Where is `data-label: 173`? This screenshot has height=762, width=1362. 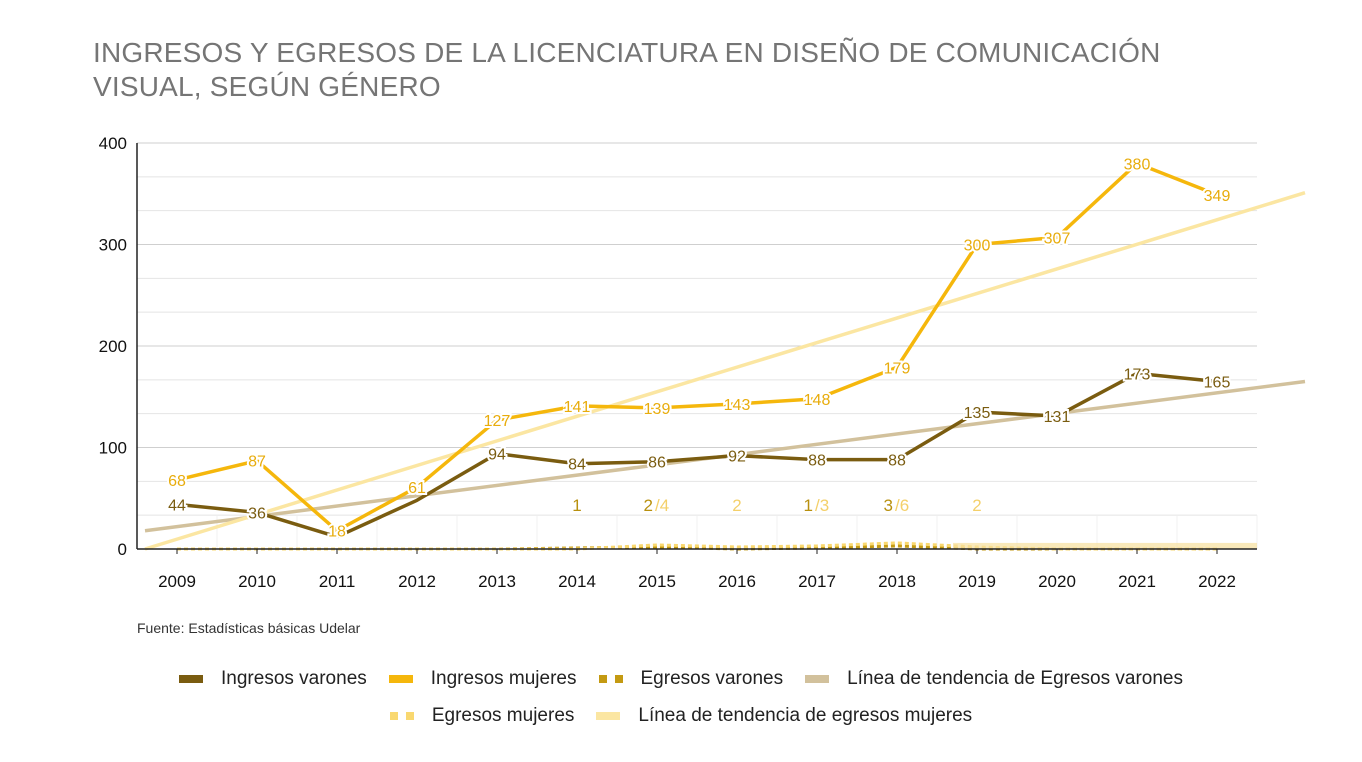 data-label: 173 is located at coordinates (1137, 374).